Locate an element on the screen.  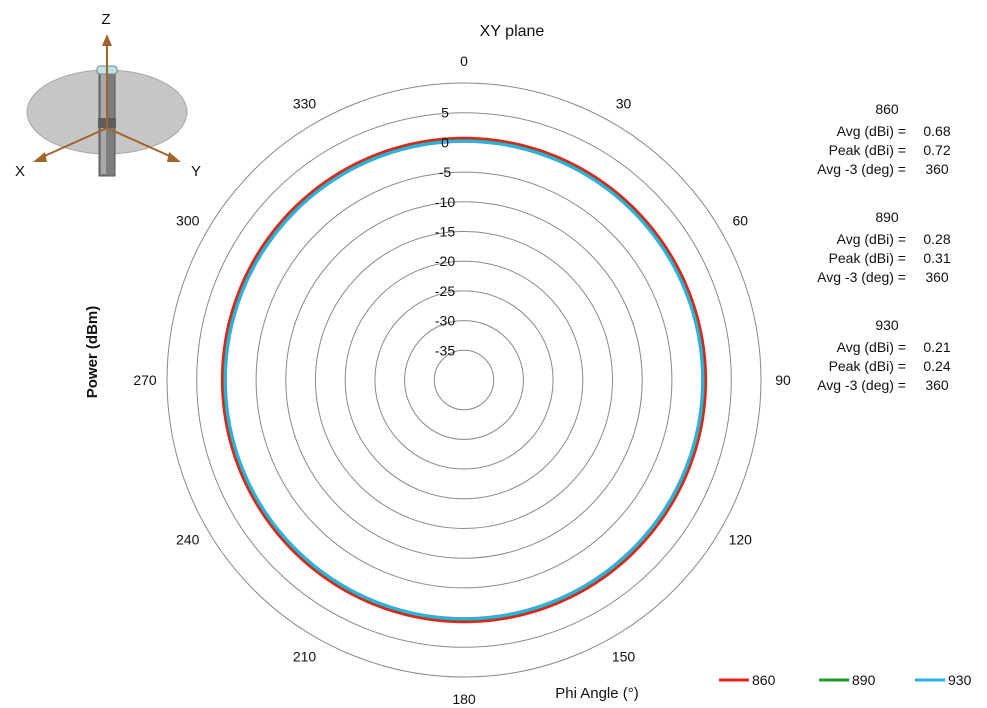
stats-value: 0.24 is located at coordinates (936, 366).